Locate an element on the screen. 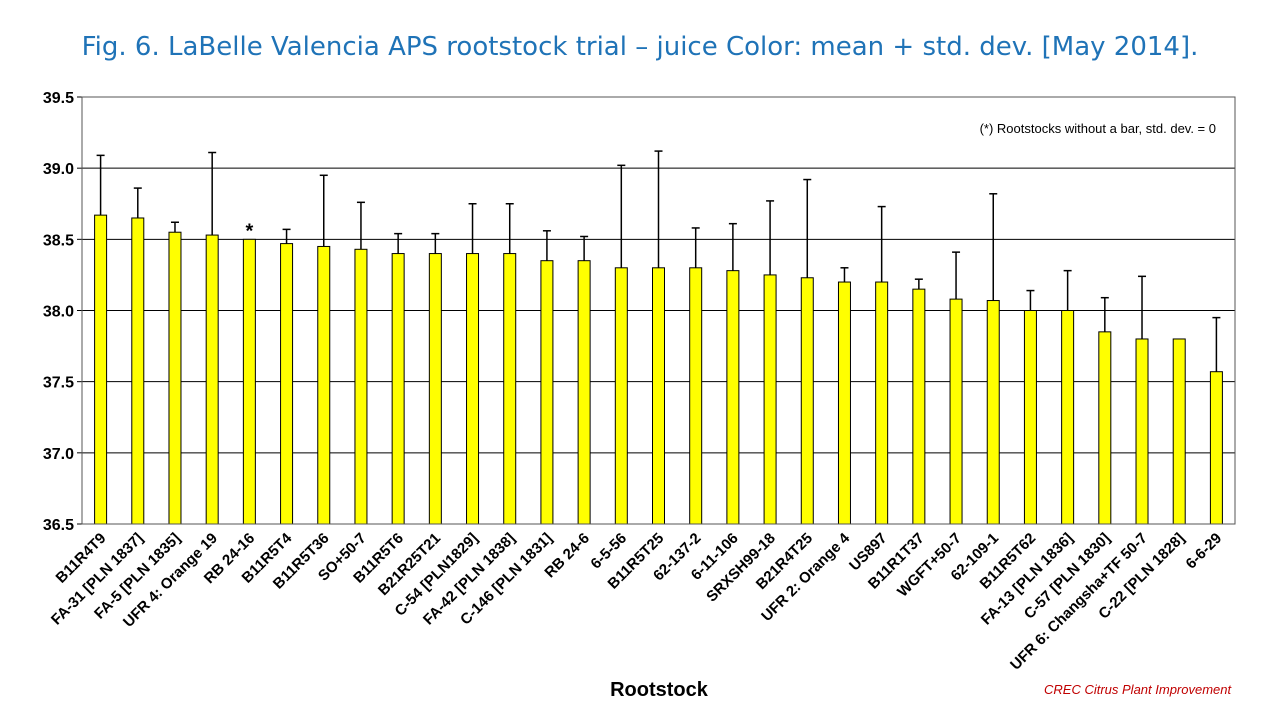 This screenshot has height=720, width=1280. y-tick-label: 37.0 is located at coordinates (58, 454).